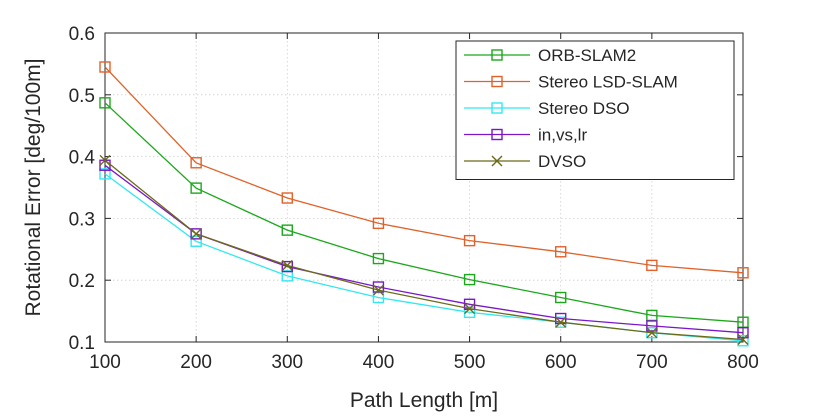 This screenshot has width=830, height=420. I want to click on legend-item-stereo-dso: Stereo DSO, so click(547, 108).